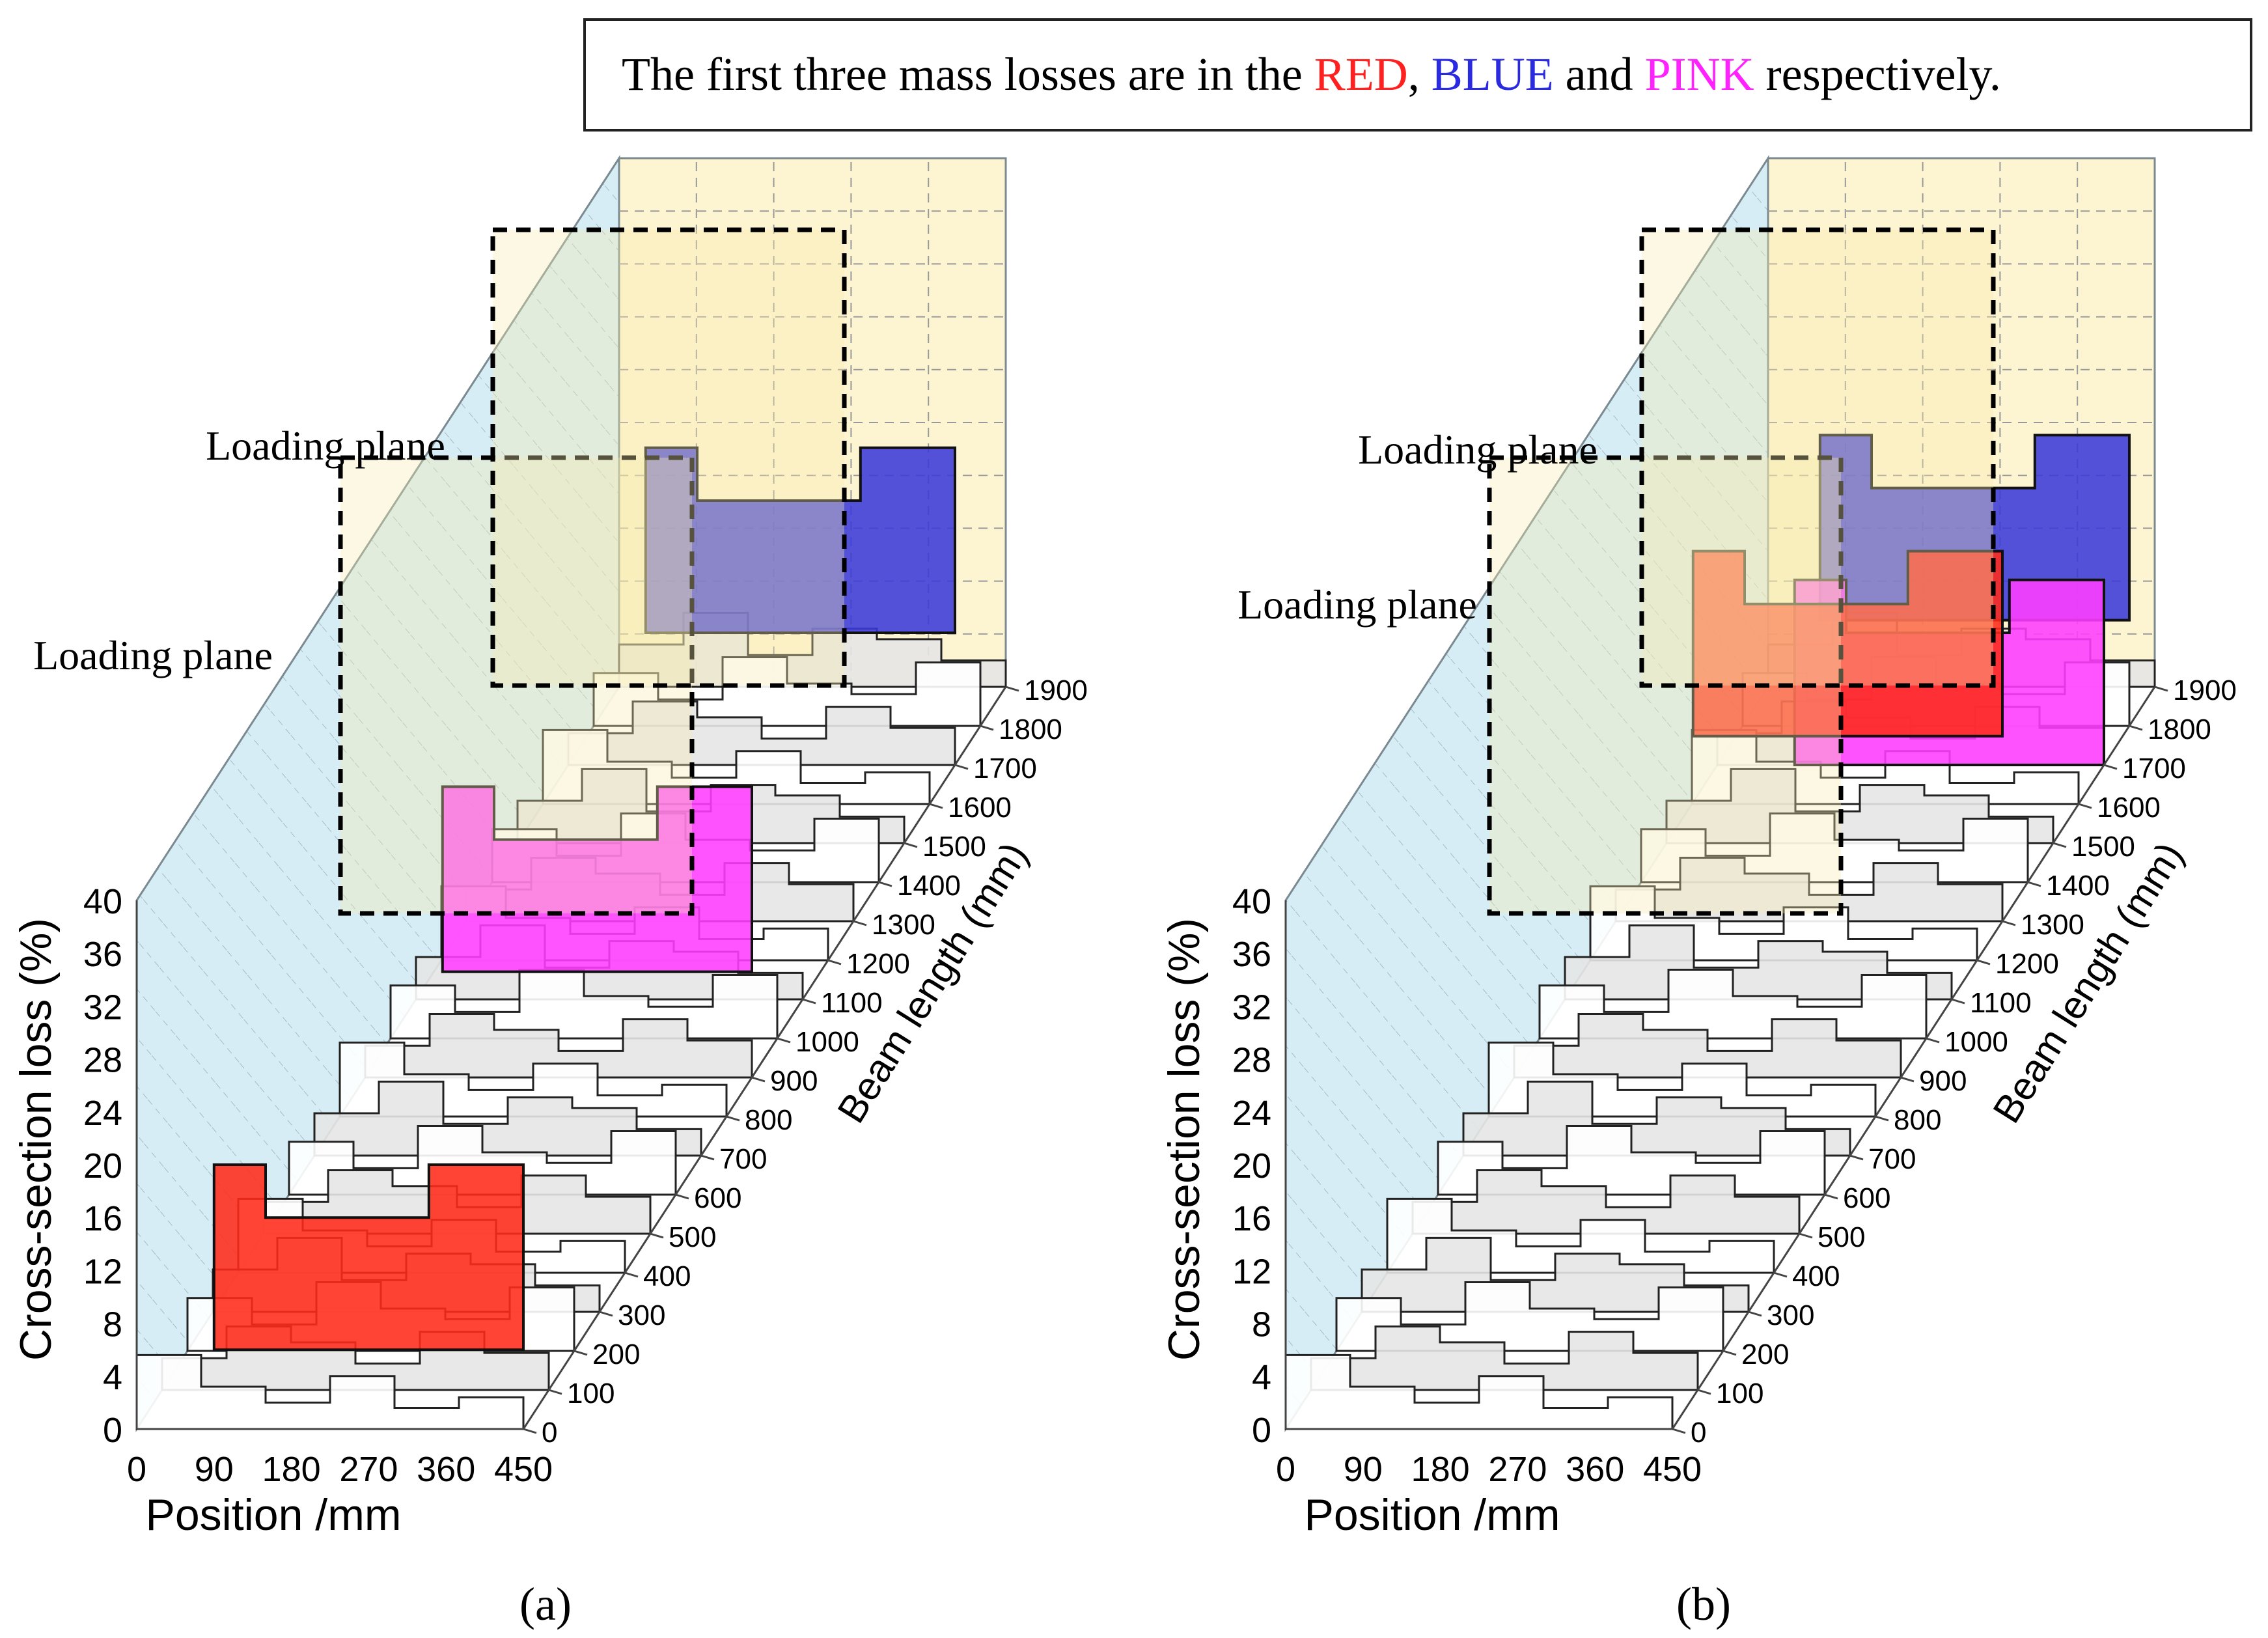 This screenshot has width=2268, height=1638. What do you see at coordinates (1790, 1315) in the screenshot?
I see `panel-b-z-tick-label: 300` at bounding box center [1790, 1315].